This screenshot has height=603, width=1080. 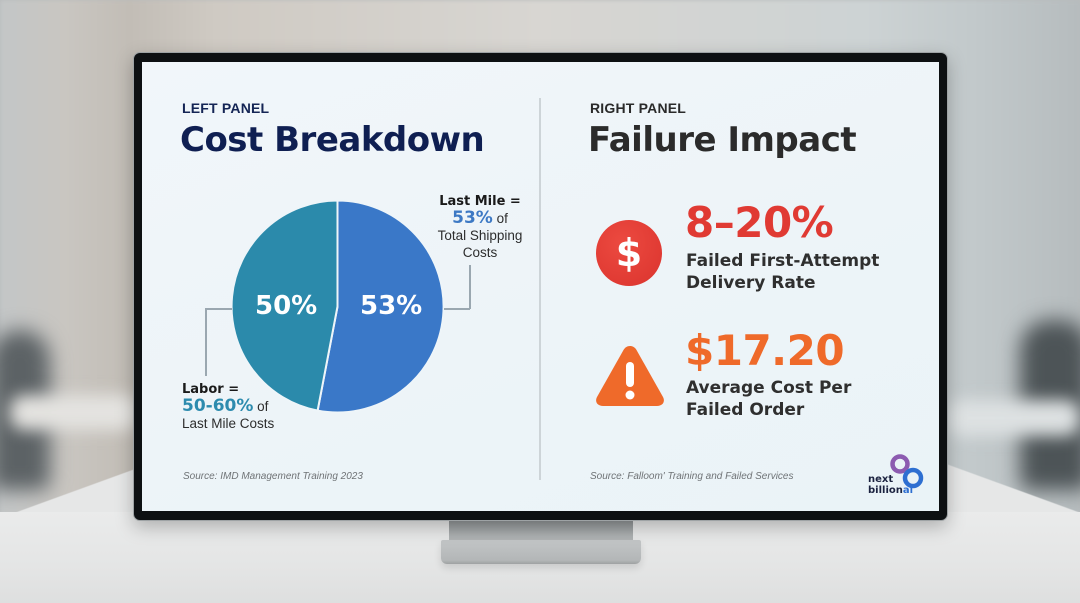 What do you see at coordinates (751, 283) in the screenshot?
I see `stat-failed-rate-desc-line2: Delivery Rate` at bounding box center [751, 283].